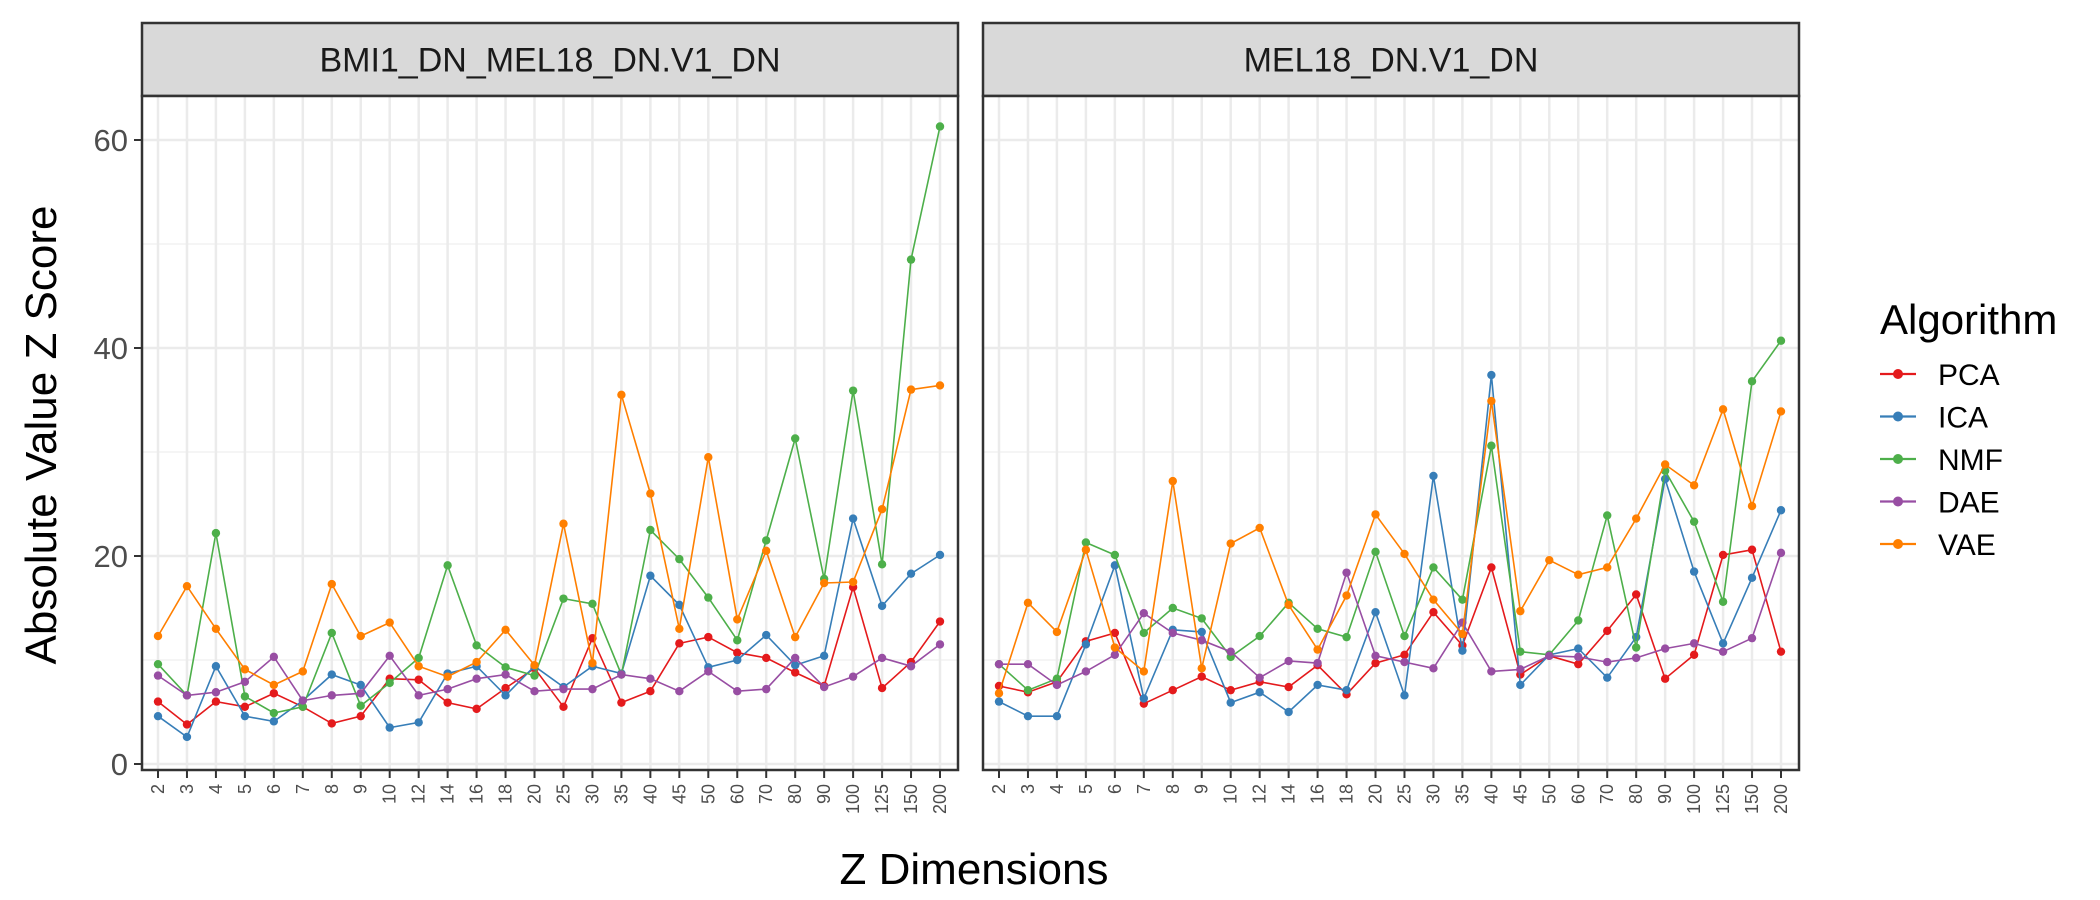 The height and width of the screenshot is (900, 2100). Describe the element at coordinates (1938, 545) in the screenshot. I see `legend-item-vae: VAE` at that location.